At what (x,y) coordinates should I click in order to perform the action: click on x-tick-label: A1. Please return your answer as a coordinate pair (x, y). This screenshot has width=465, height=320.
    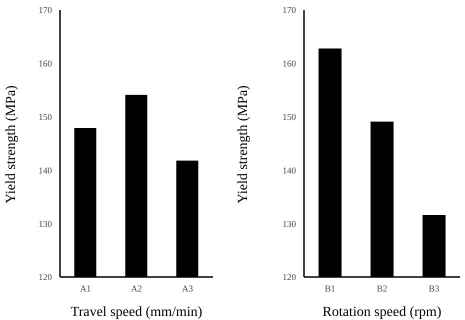
    Looking at the image, I should click on (85, 288).